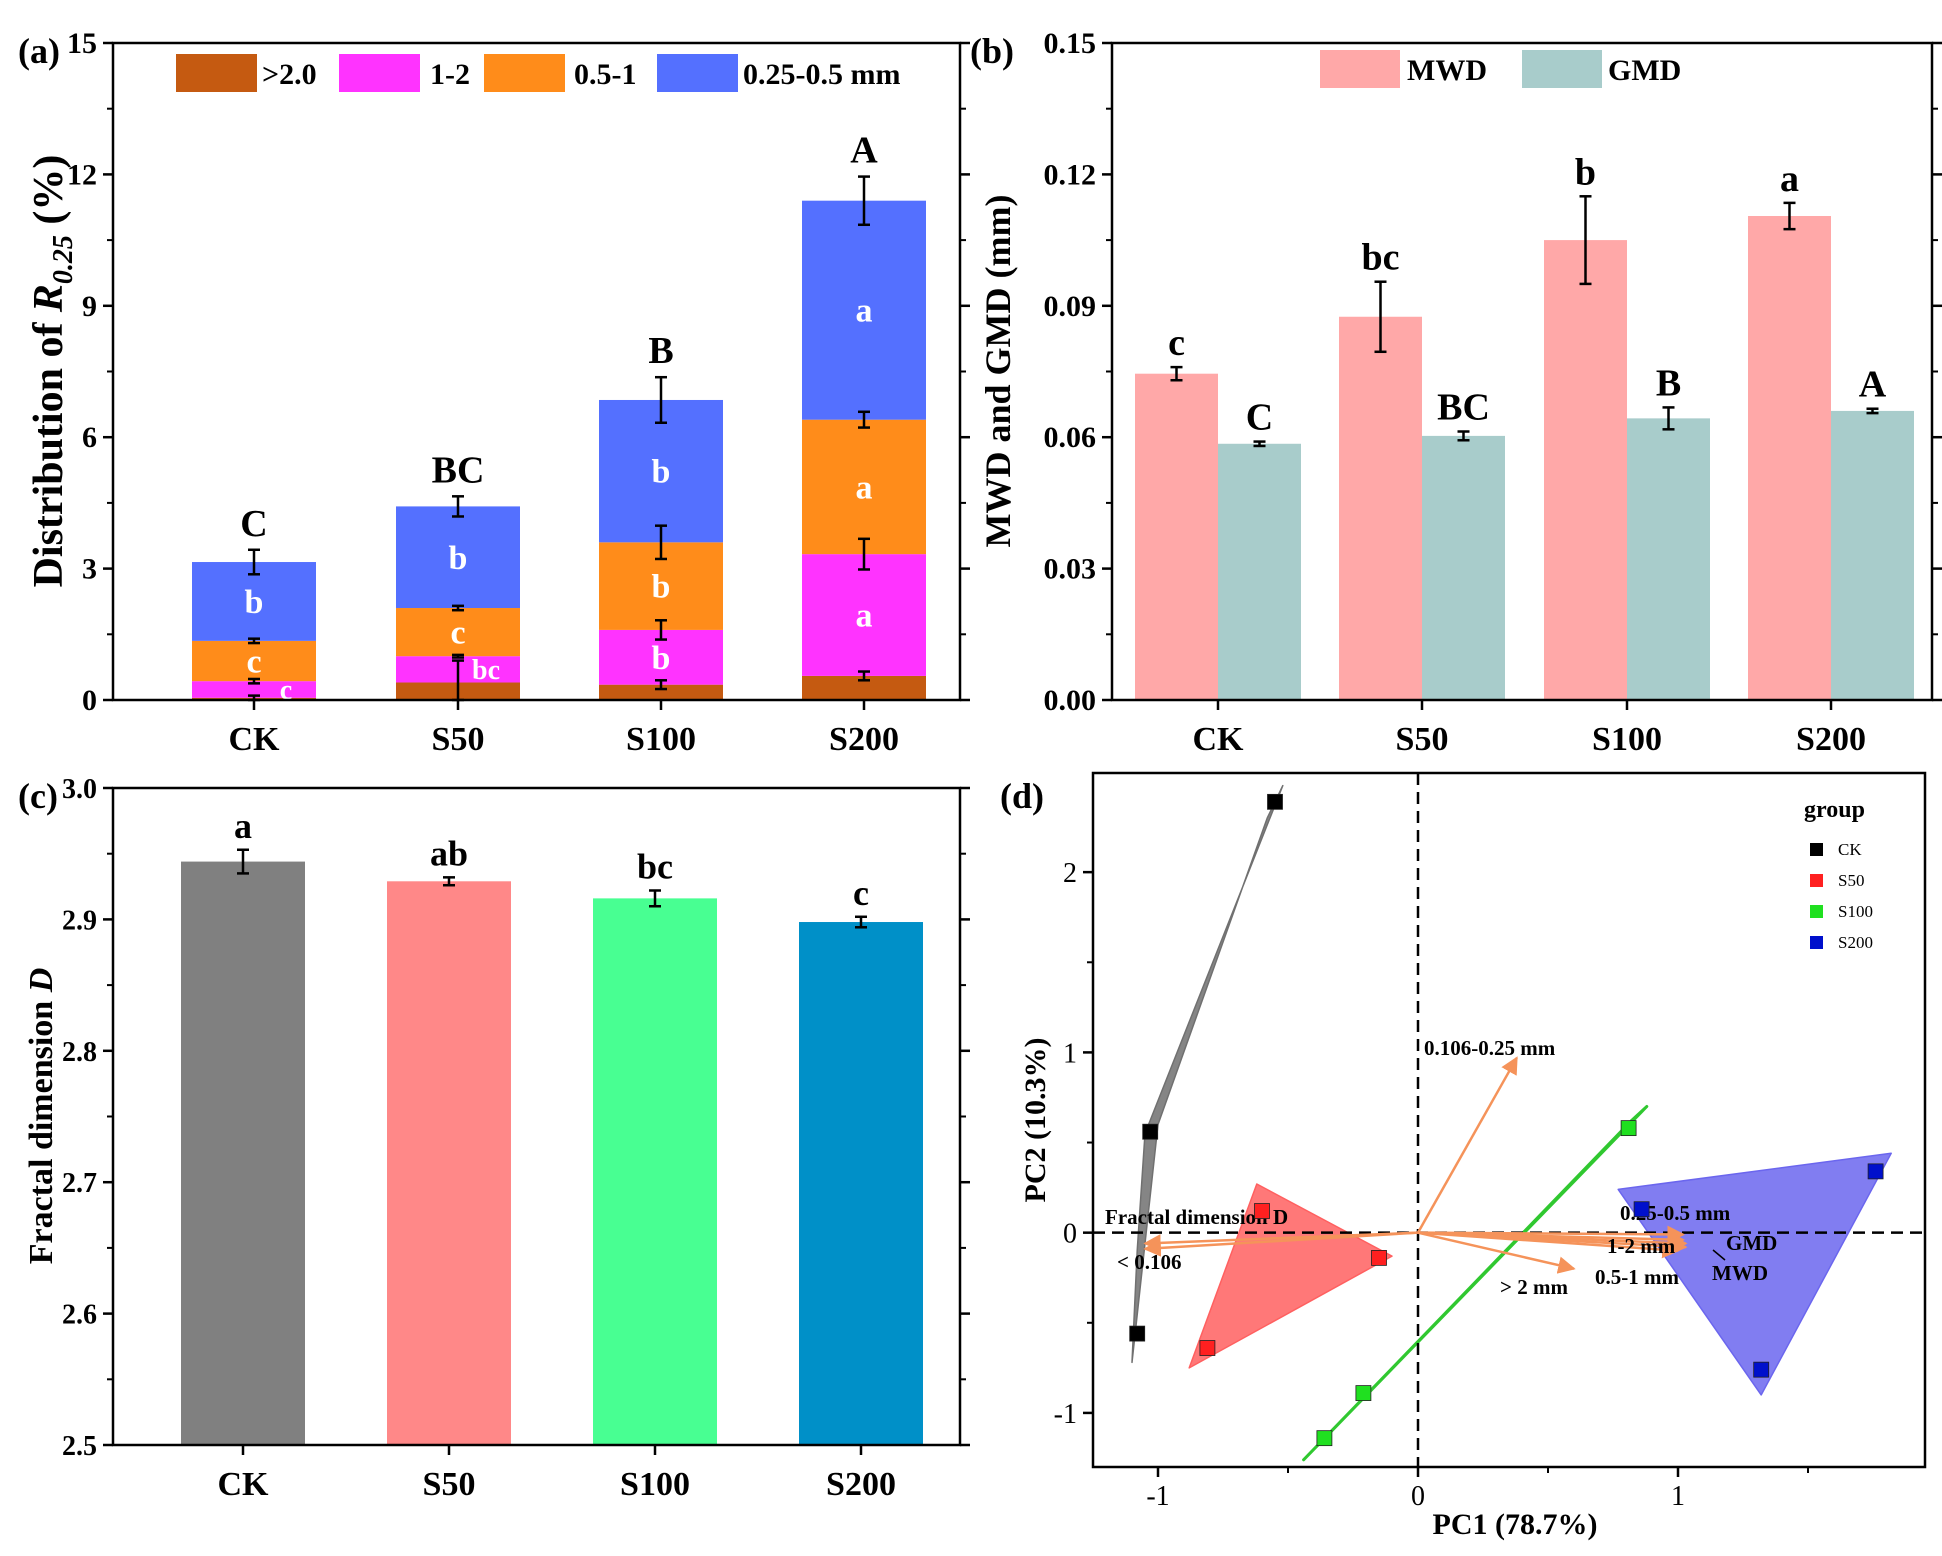  I want to click on y-tick-label: 2.9, so click(79, 920).